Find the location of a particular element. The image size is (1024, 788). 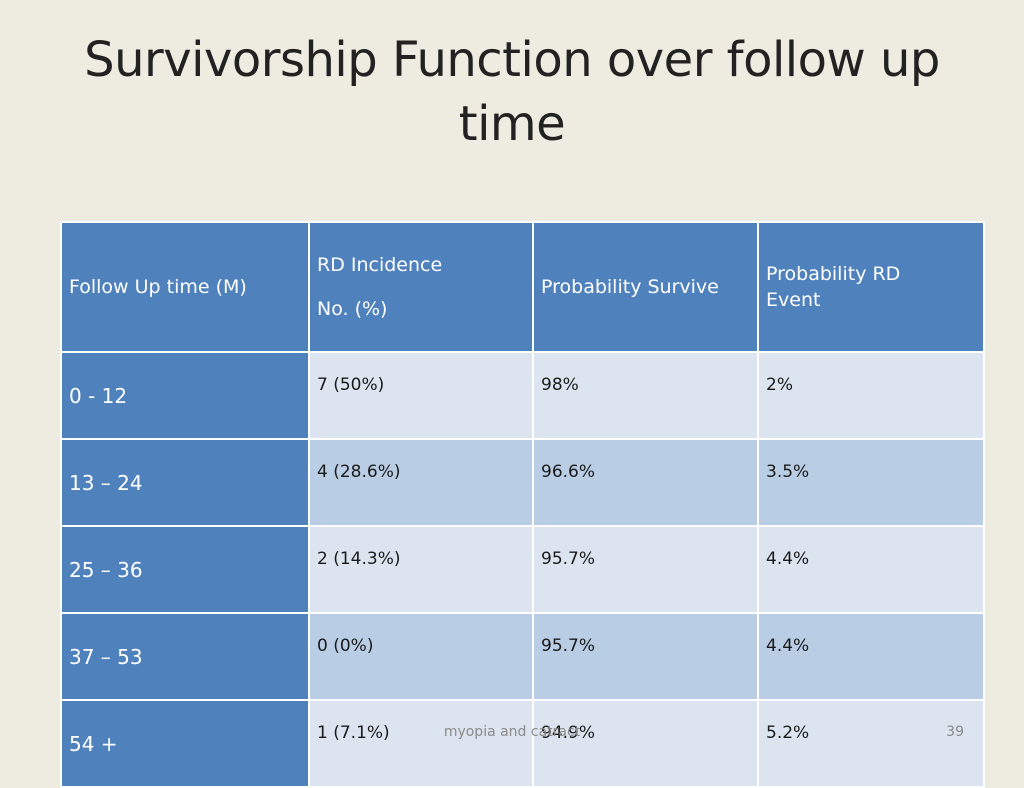

row-incidence: 4 (28.6%) is located at coordinates (421, 482).